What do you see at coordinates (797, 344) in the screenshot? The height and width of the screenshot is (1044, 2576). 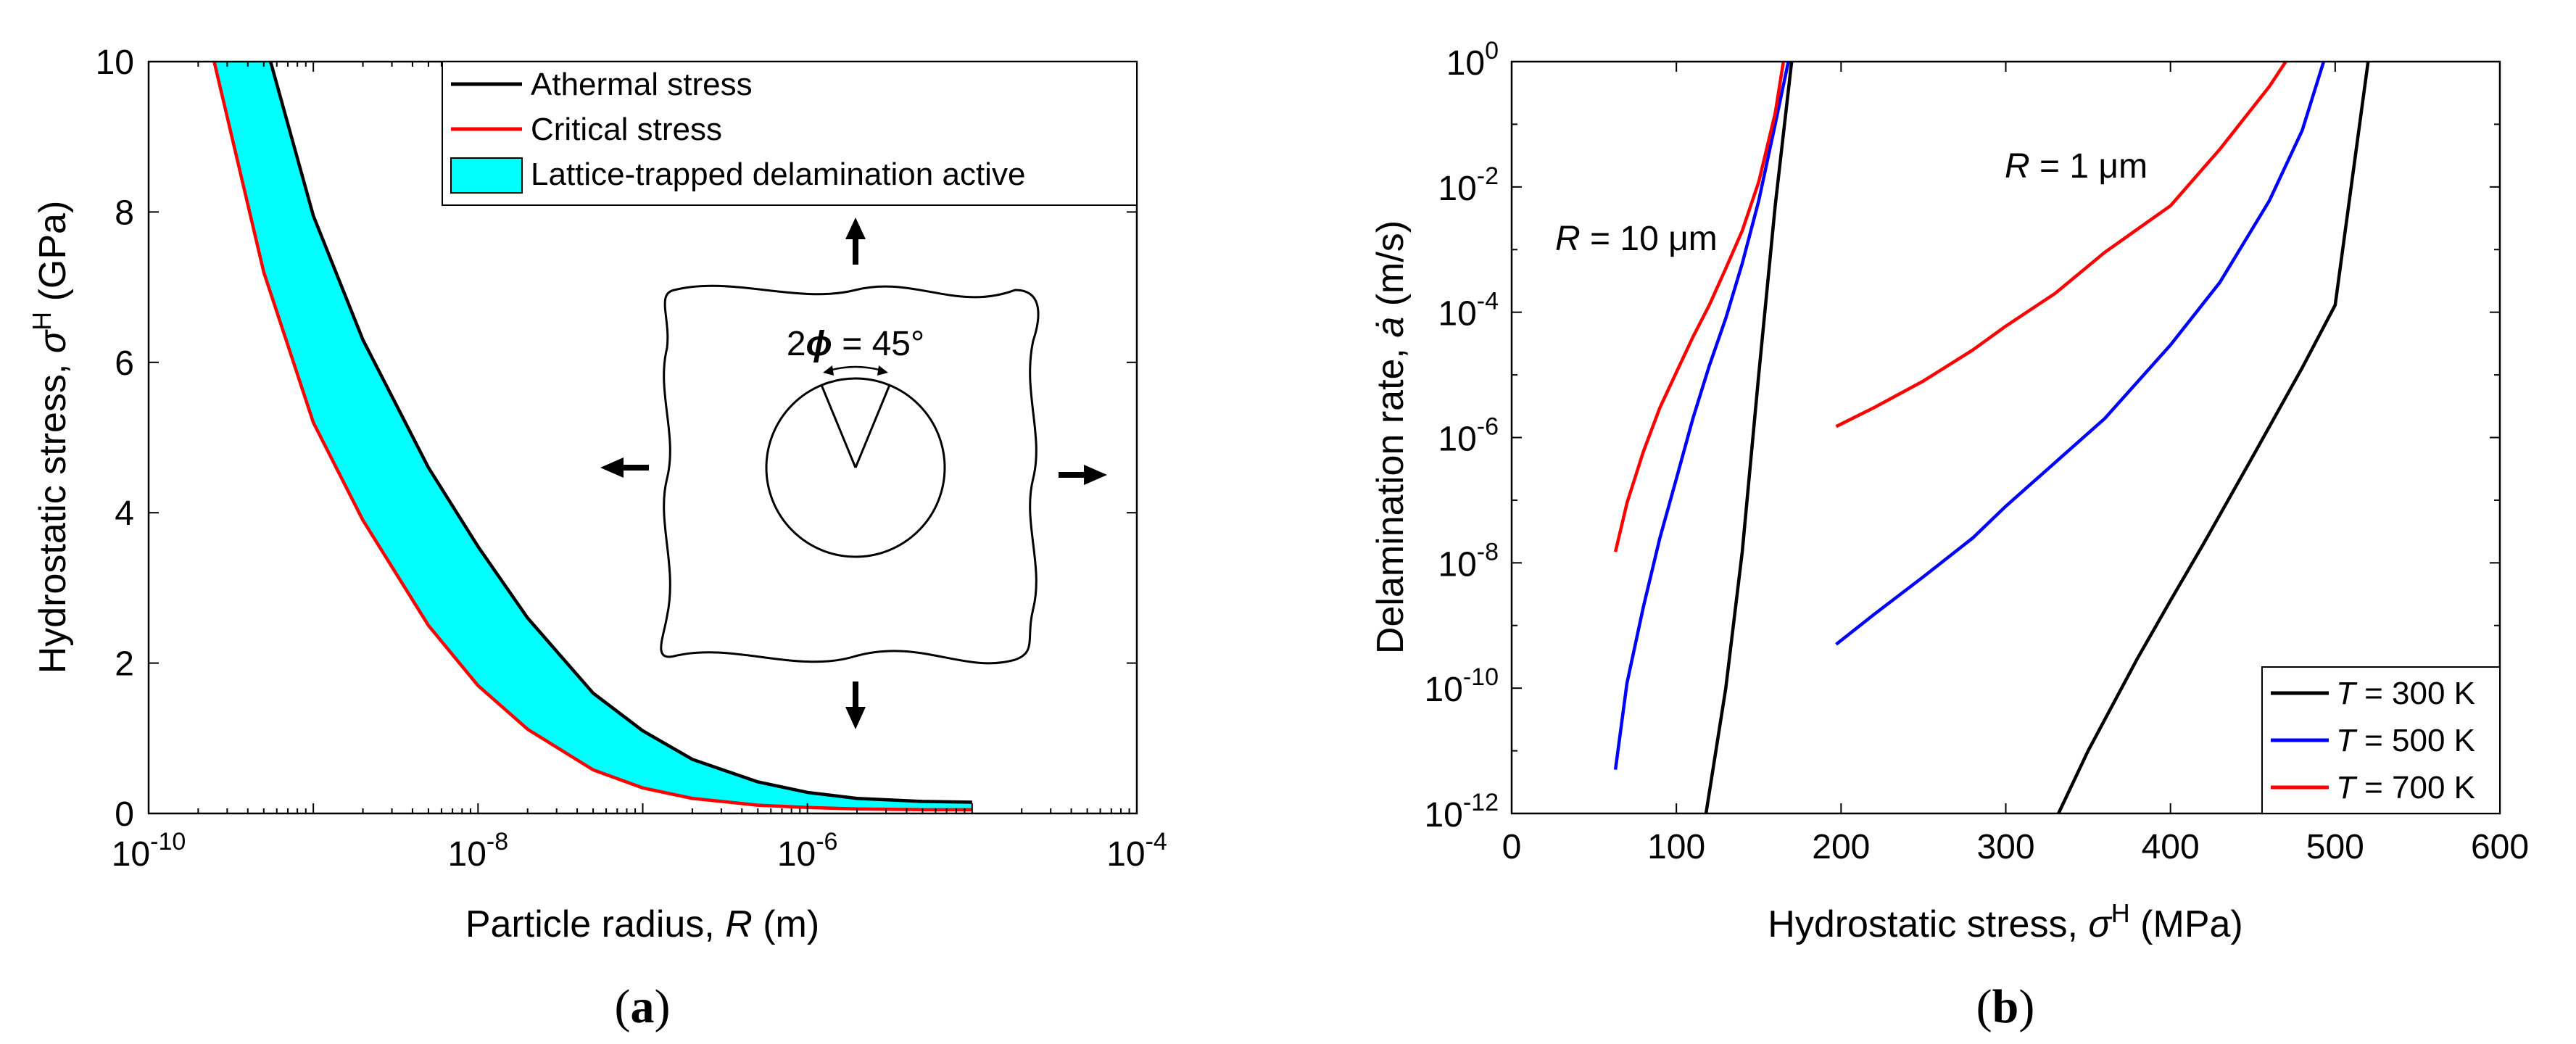 I see `angle-label-prefix: 2` at bounding box center [797, 344].